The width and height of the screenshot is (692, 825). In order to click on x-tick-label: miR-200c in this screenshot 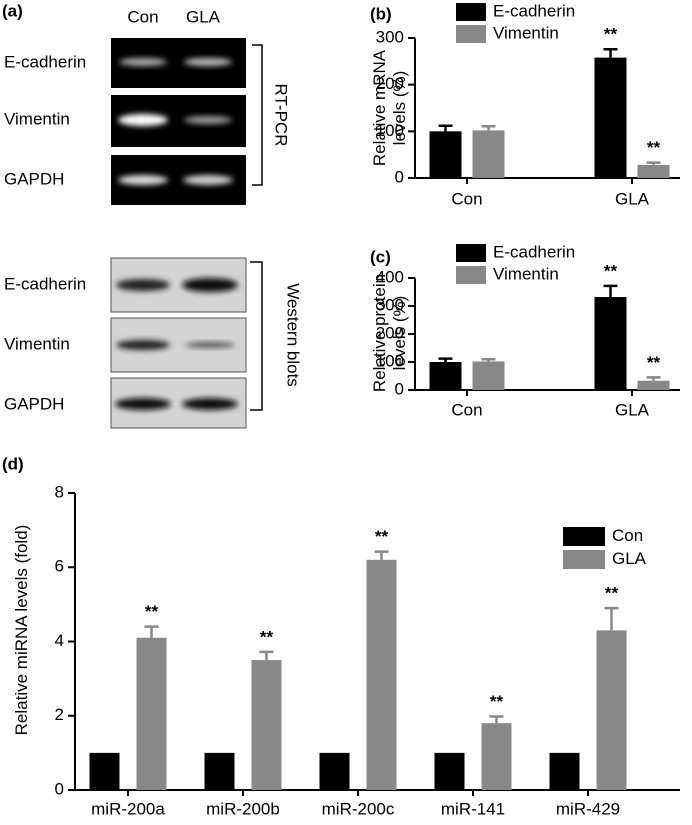, I will do `click(358, 808)`.